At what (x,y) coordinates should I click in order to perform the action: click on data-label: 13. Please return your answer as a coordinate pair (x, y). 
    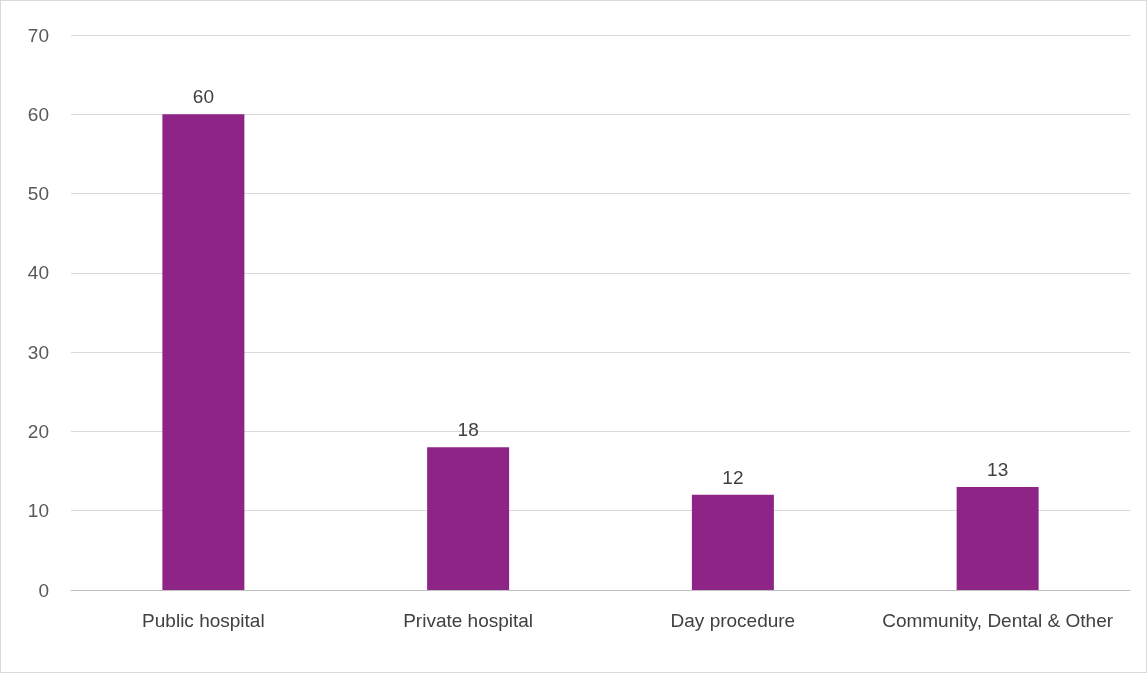
    Looking at the image, I should click on (998, 469).